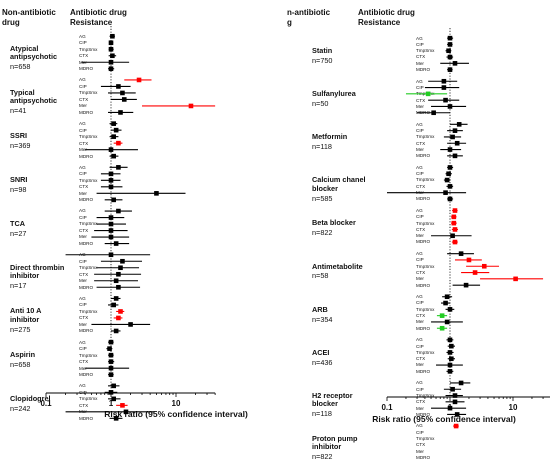  I want to click on drug-name: antipsychotic, so click(34, 101).